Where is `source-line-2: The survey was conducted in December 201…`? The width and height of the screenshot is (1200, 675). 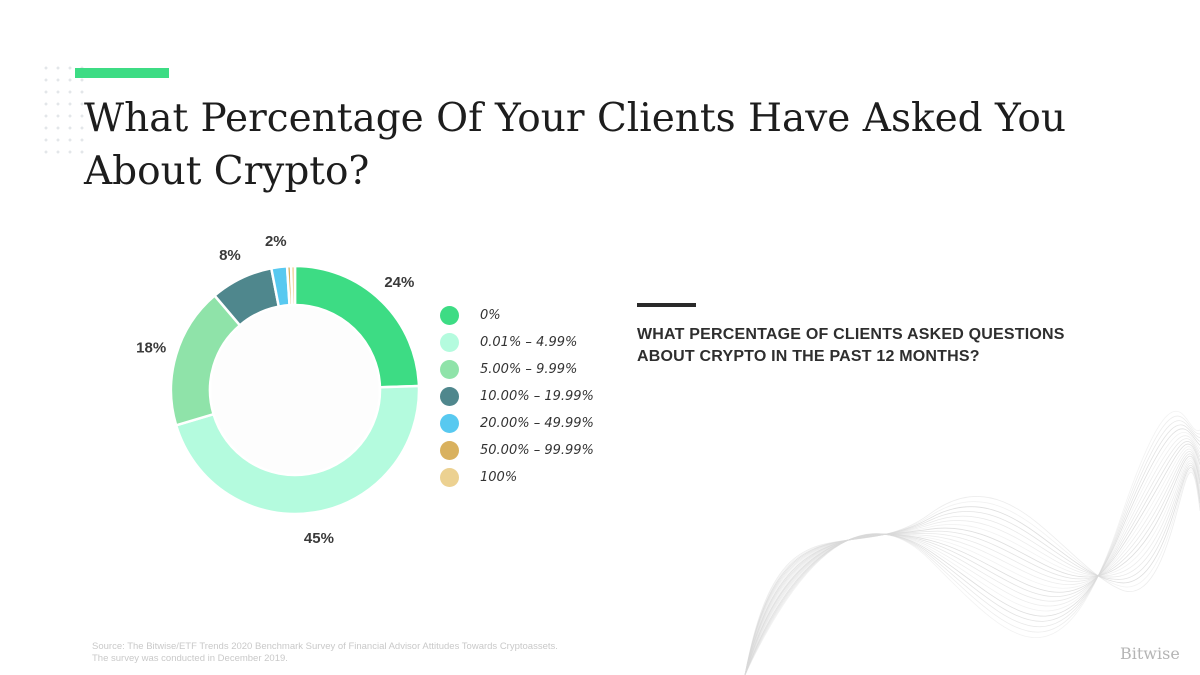 source-line-2: The survey was conducted in December 201… is located at coordinates (190, 658).